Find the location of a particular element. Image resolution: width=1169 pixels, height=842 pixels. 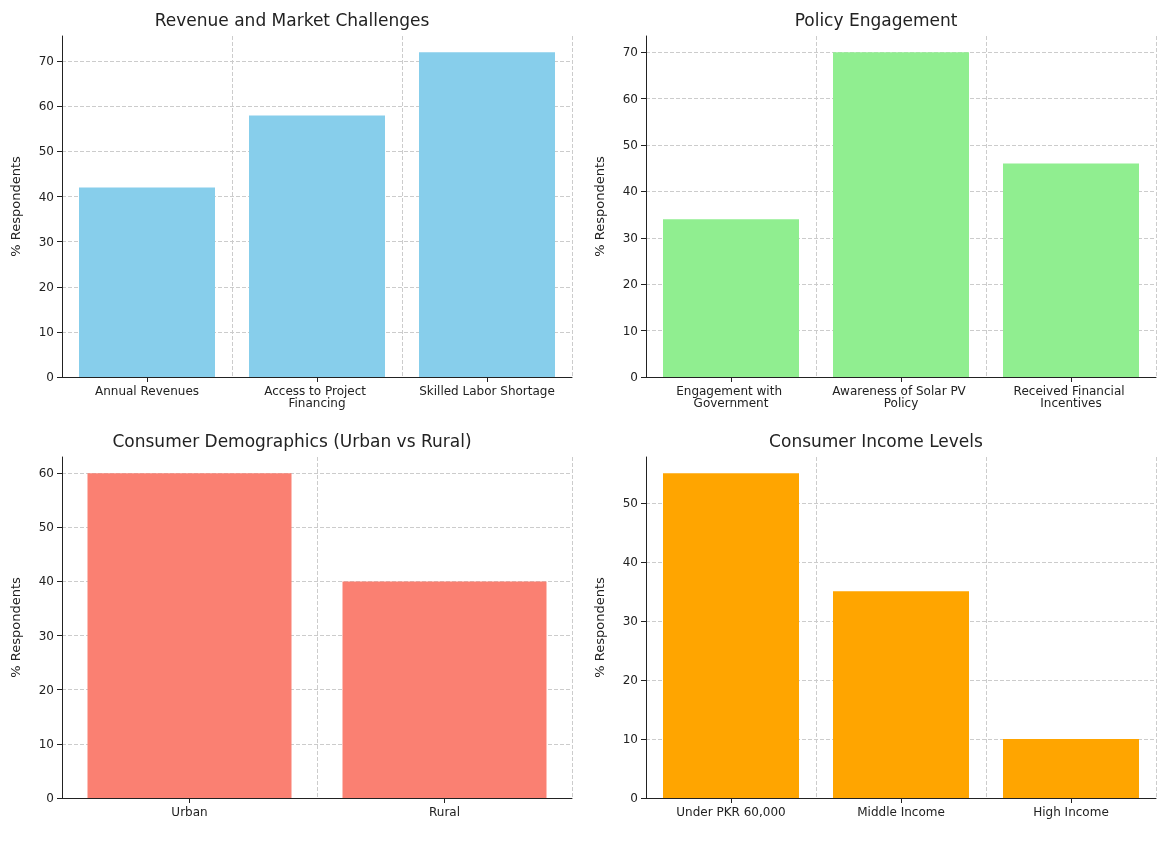

x-tick-label: Annual Revenues is located at coordinates (147, 391).